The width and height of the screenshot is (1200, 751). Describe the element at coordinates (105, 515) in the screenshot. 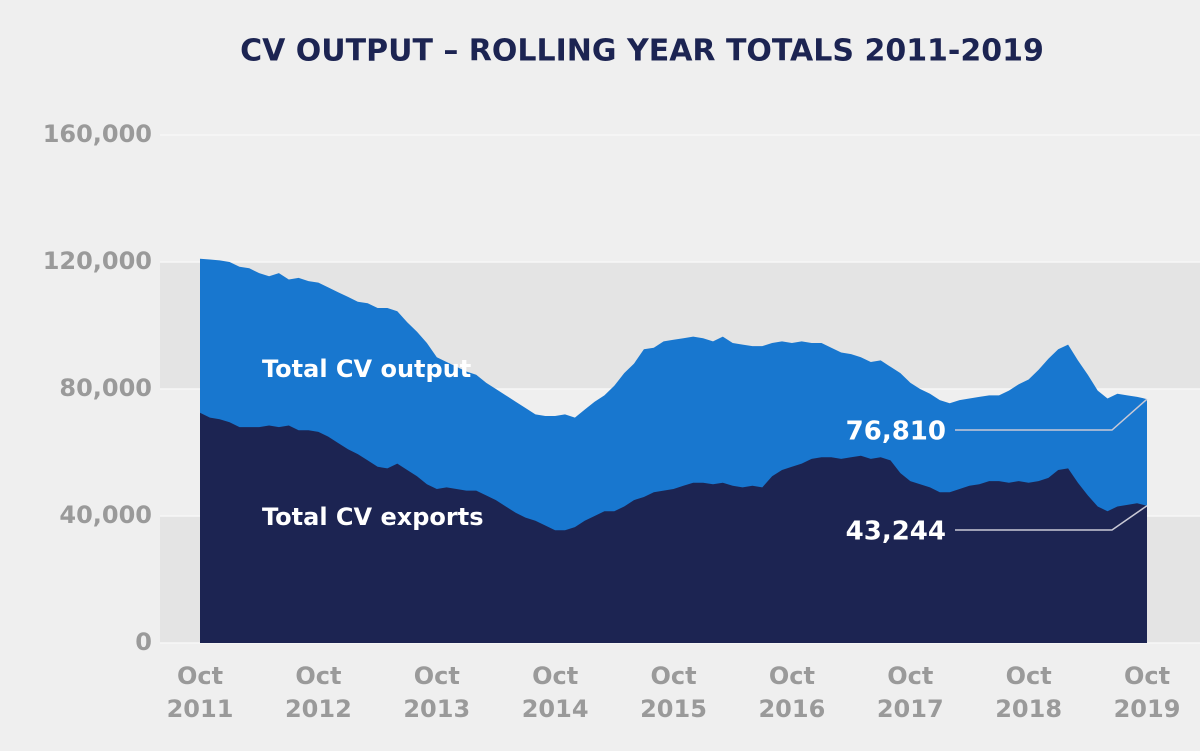

I see `y-tick-label: 40,000` at that location.